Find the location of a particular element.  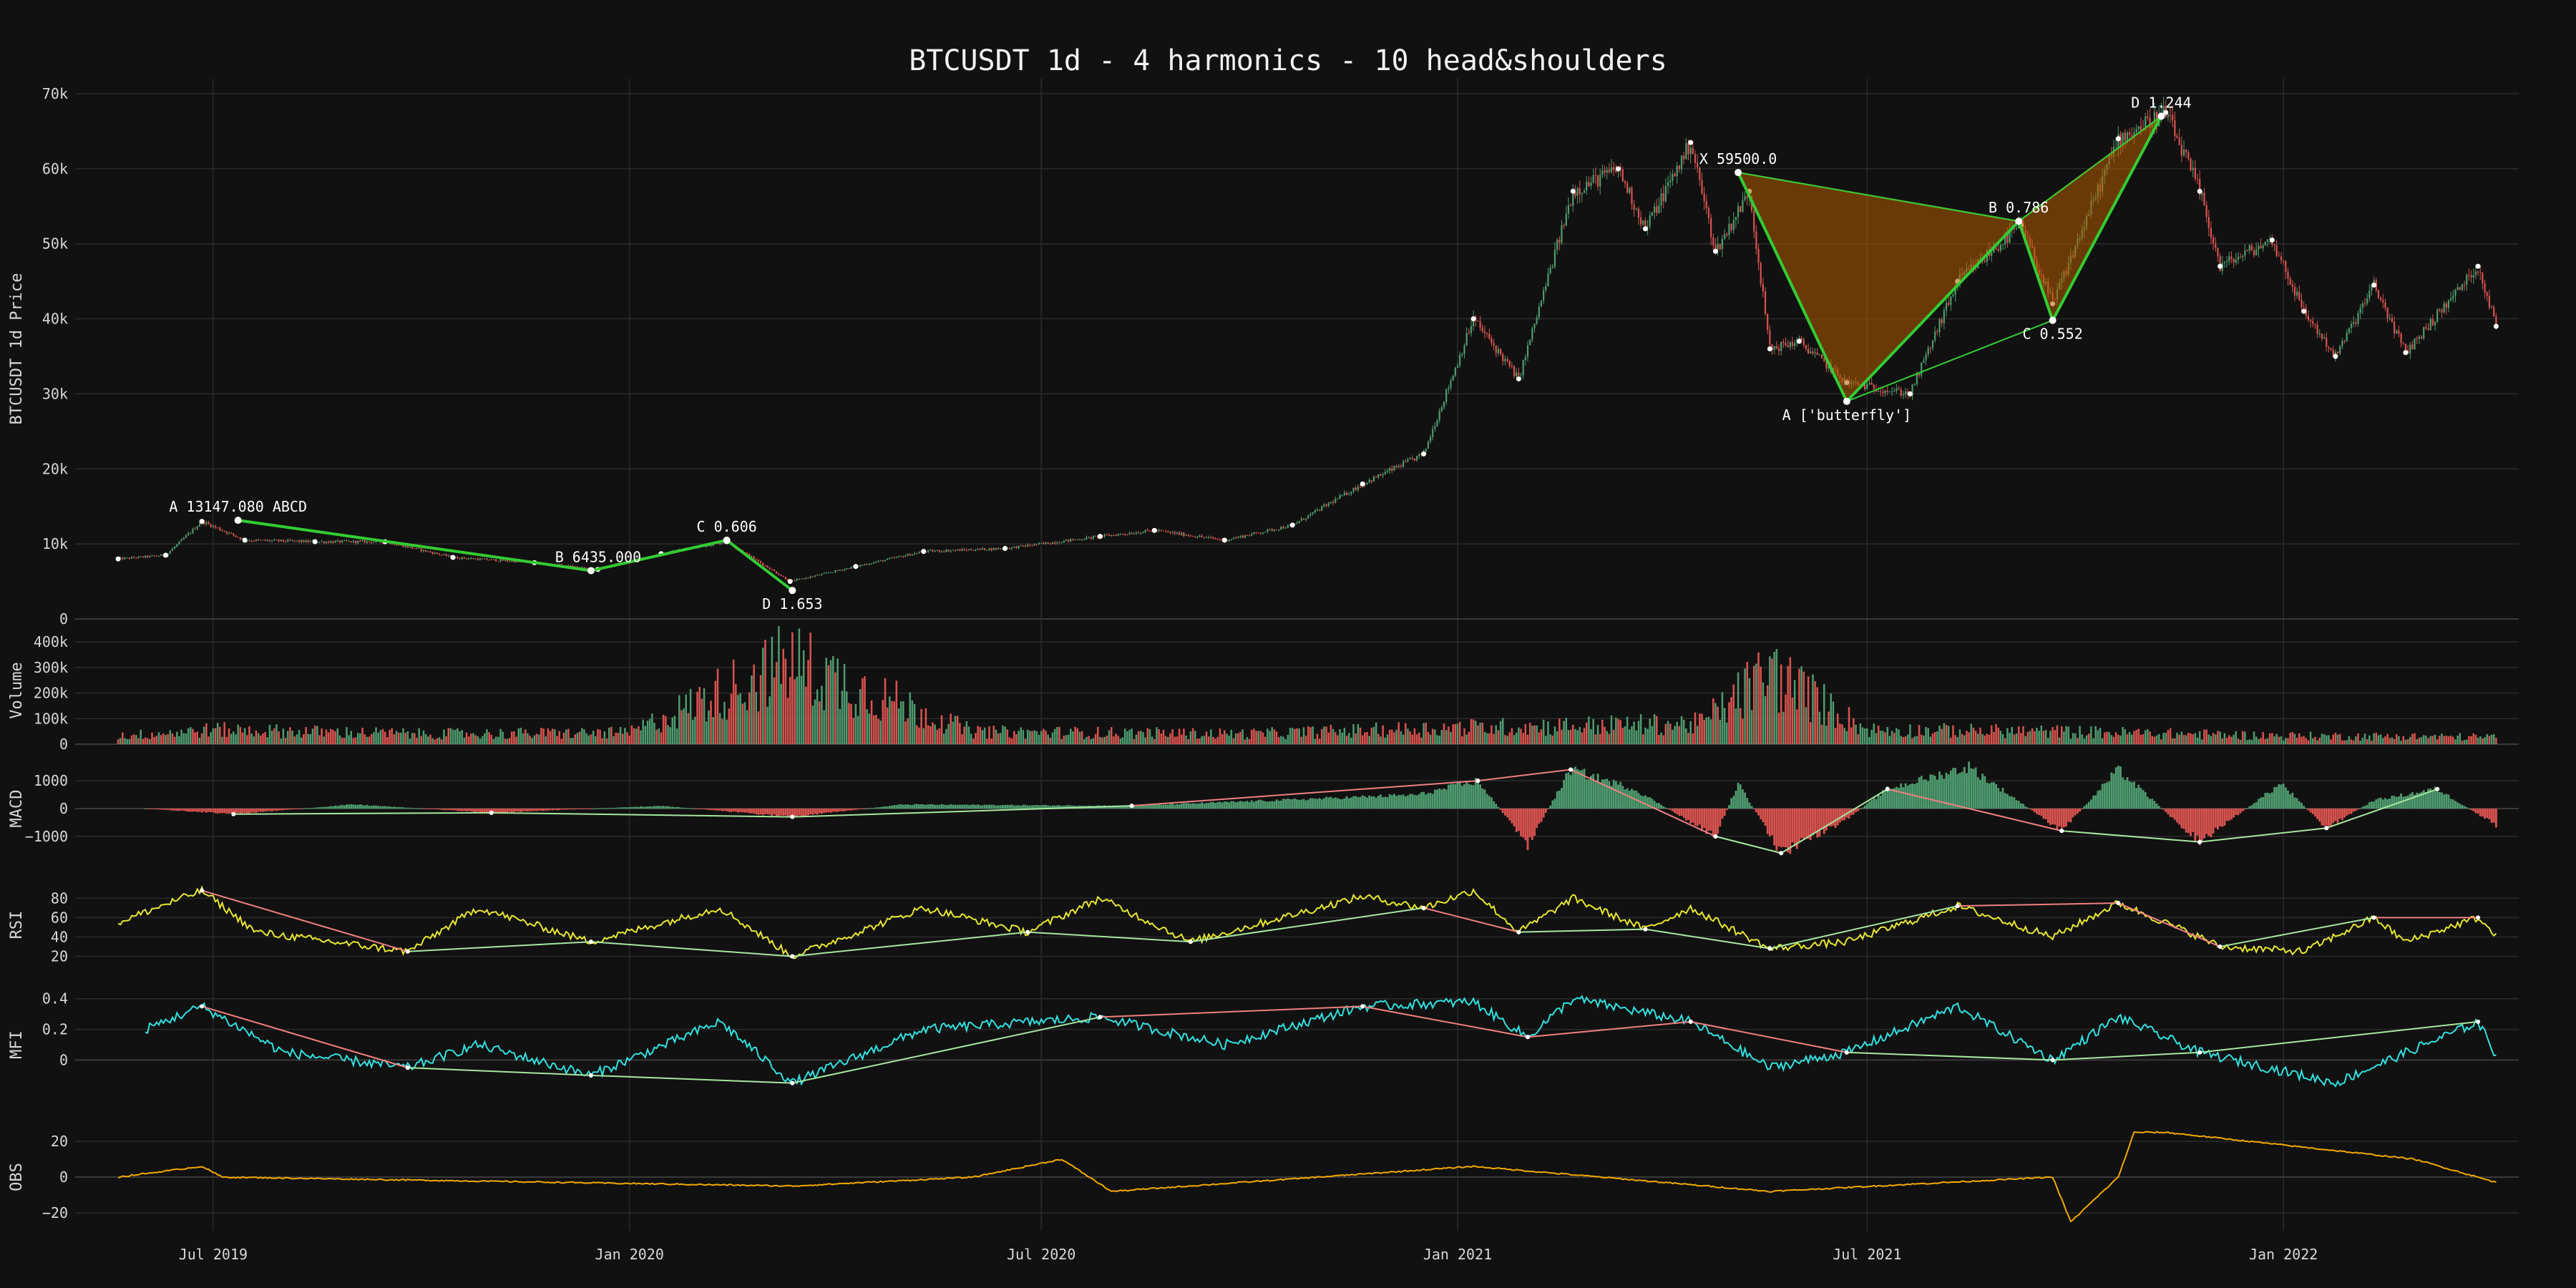

harmonic-point-label: B 0.786 is located at coordinates (2019, 208).